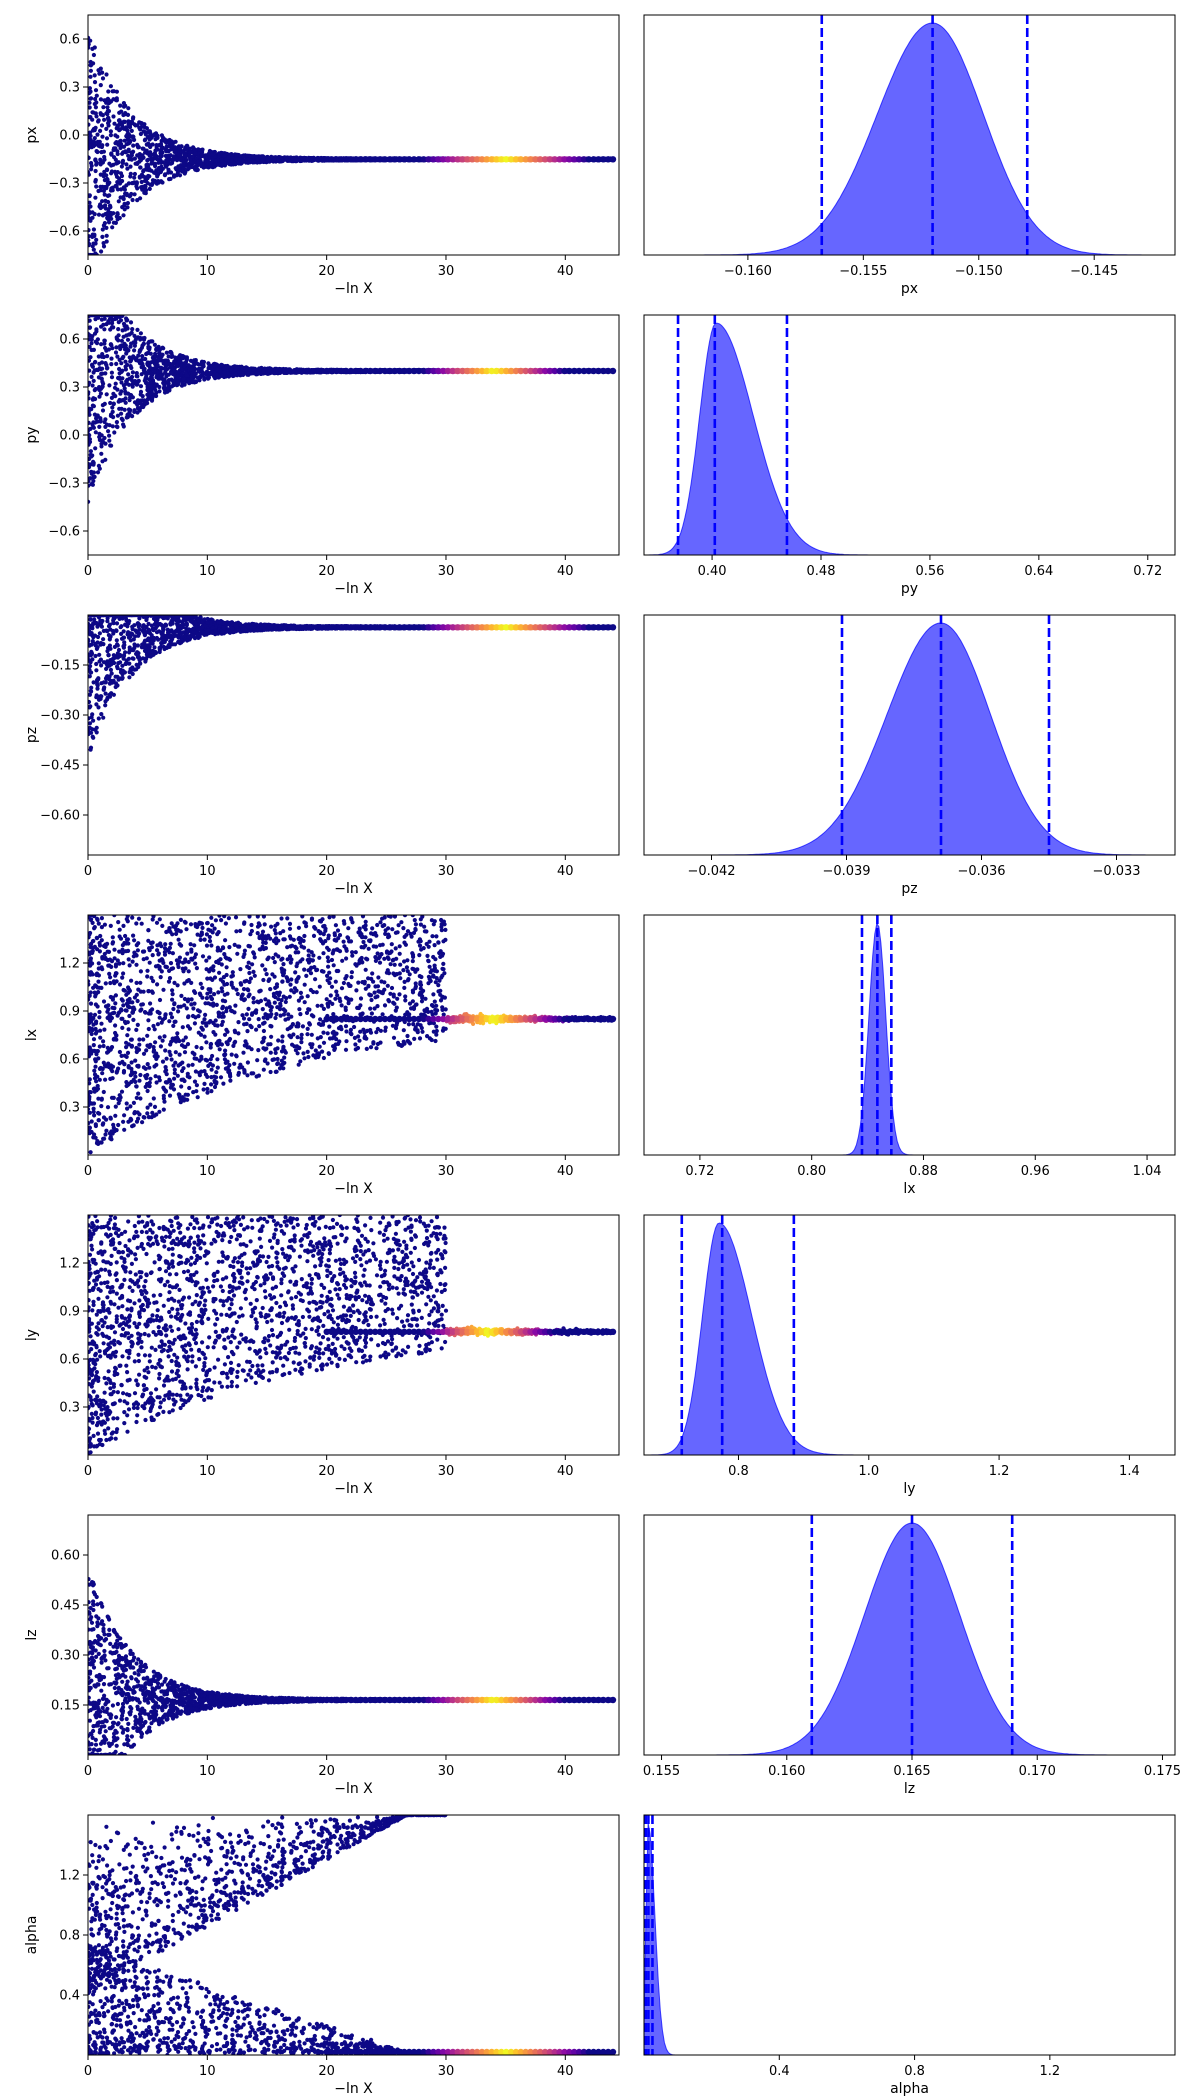 The height and width of the screenshot is (2100, 1200). Describe the element at coordinates (64, 232) in the screenshot. I see `px-trace-ytick-label: −0.6` at that location.